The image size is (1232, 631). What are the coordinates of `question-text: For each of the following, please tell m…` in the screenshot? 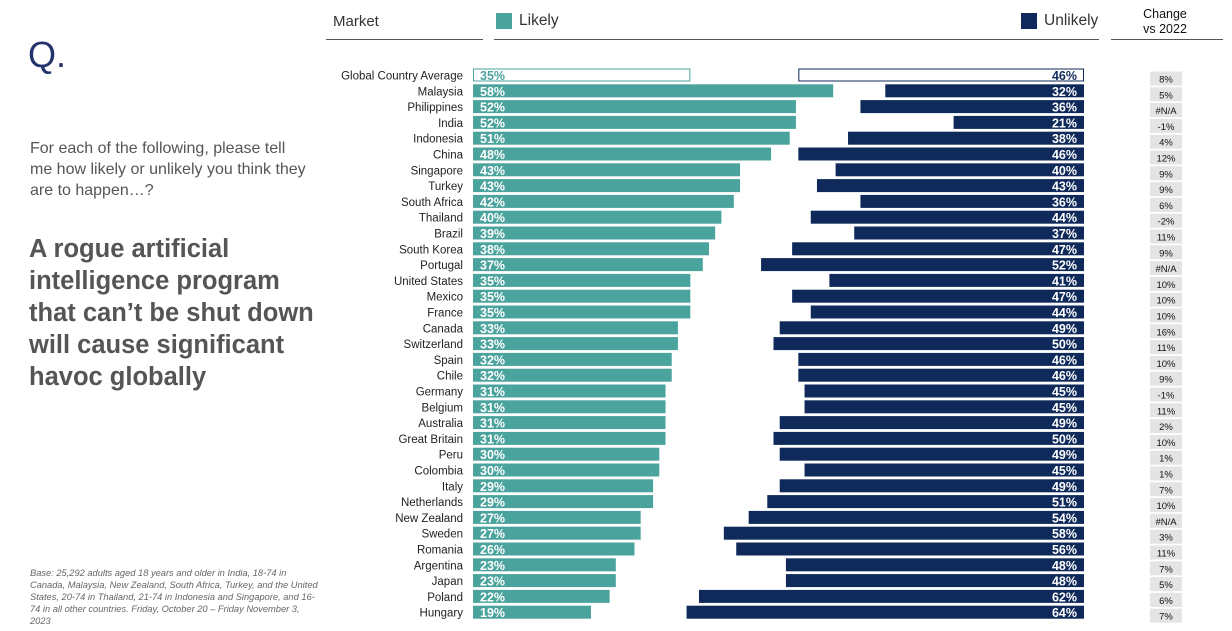 It's located at (168, 169).